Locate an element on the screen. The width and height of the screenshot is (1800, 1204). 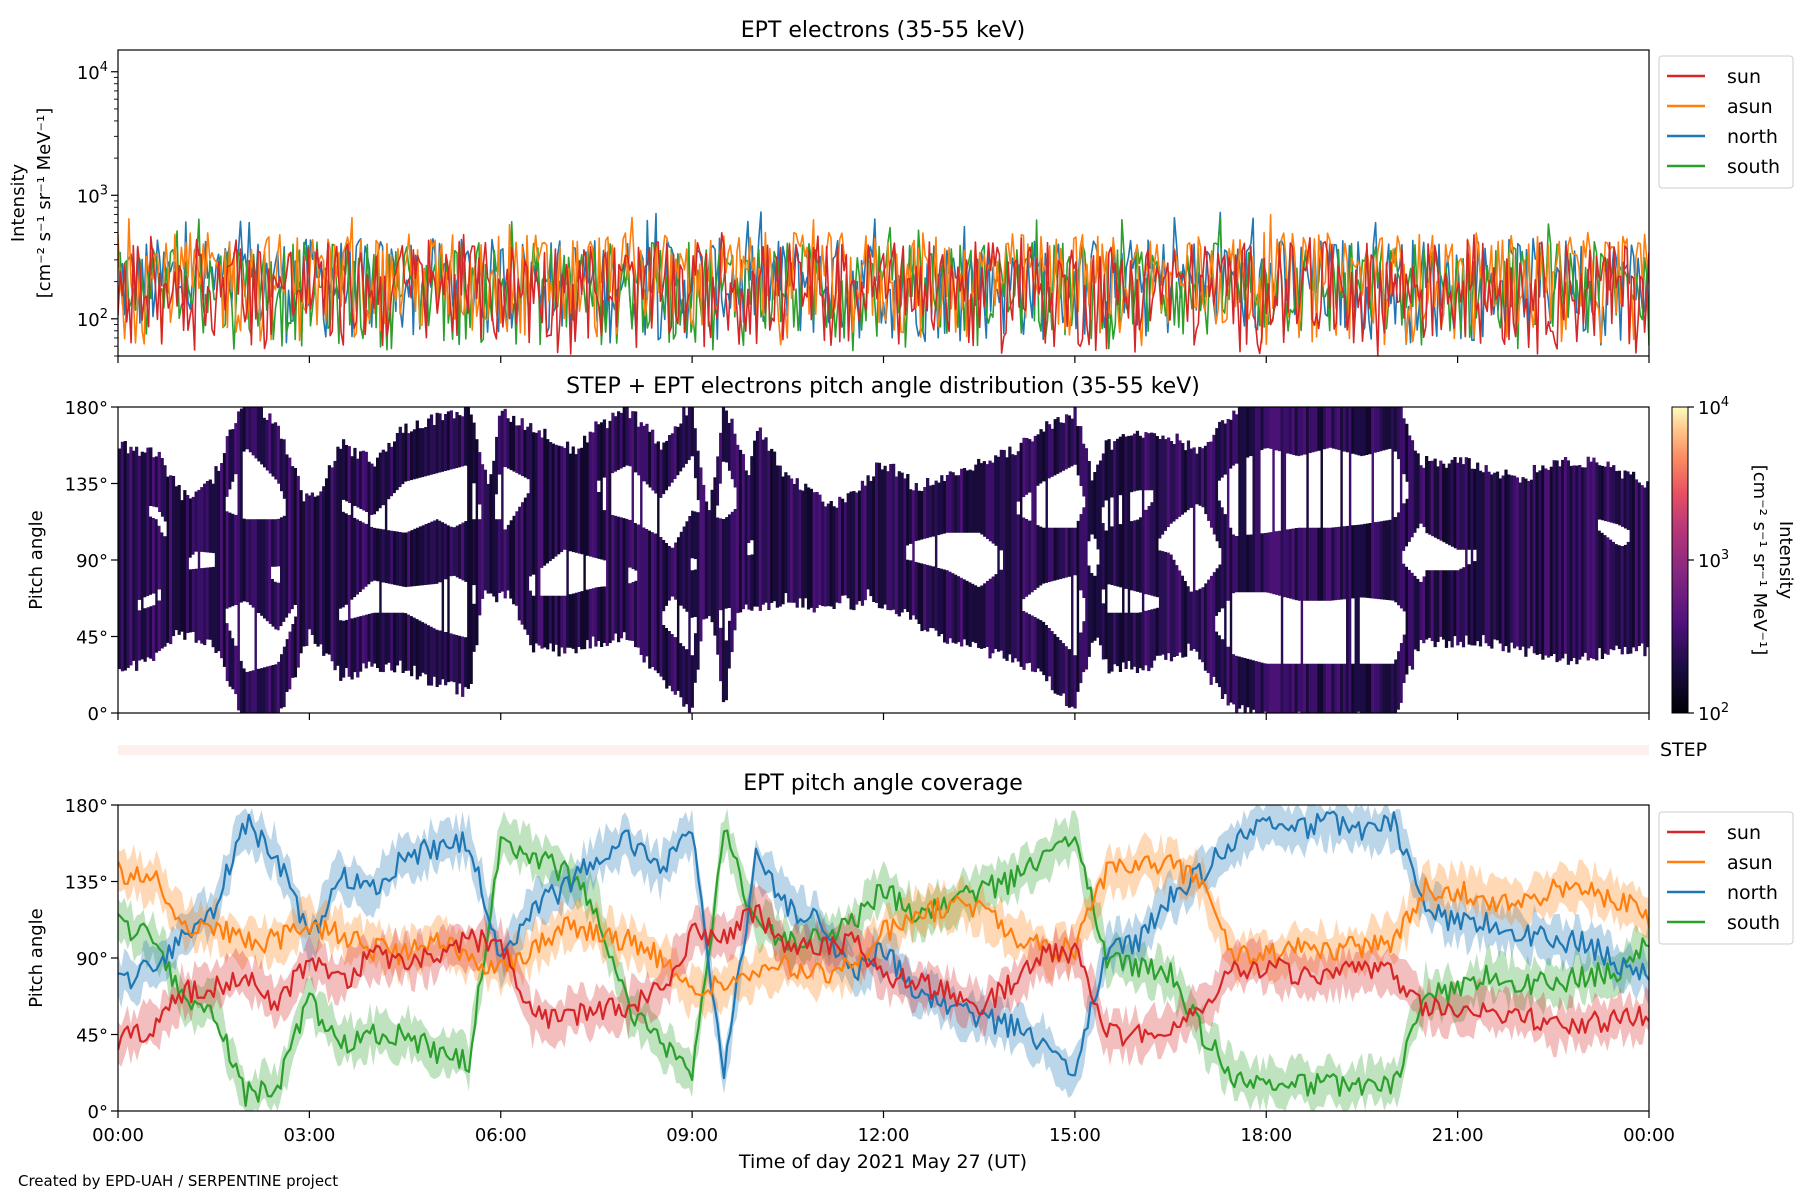
panel1-title: EPT electrons (35-55 keV) is located at coordinates (883, 30).